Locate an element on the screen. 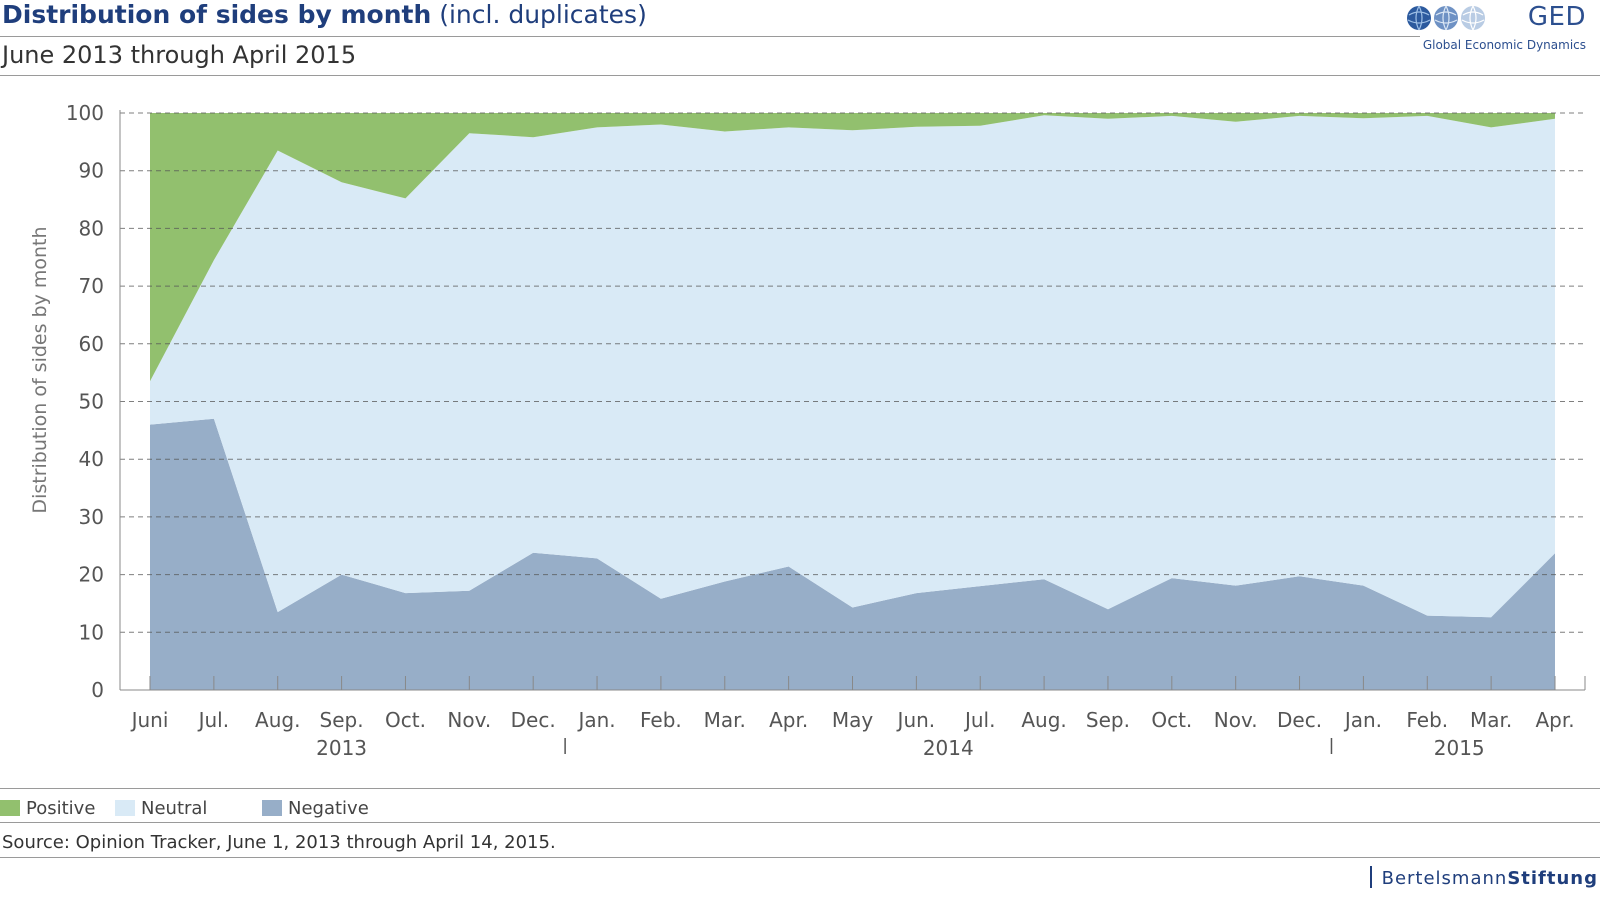 This screenshot has width=1600, height=900. y-tick-label: 30 is located at coordinates (91, 517).